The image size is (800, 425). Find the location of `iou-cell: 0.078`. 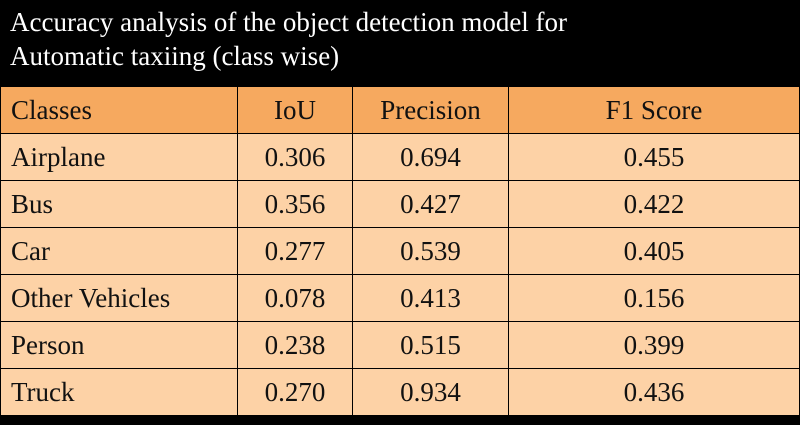

iou-cell: 0.078 is located at coordinates (295, 298).